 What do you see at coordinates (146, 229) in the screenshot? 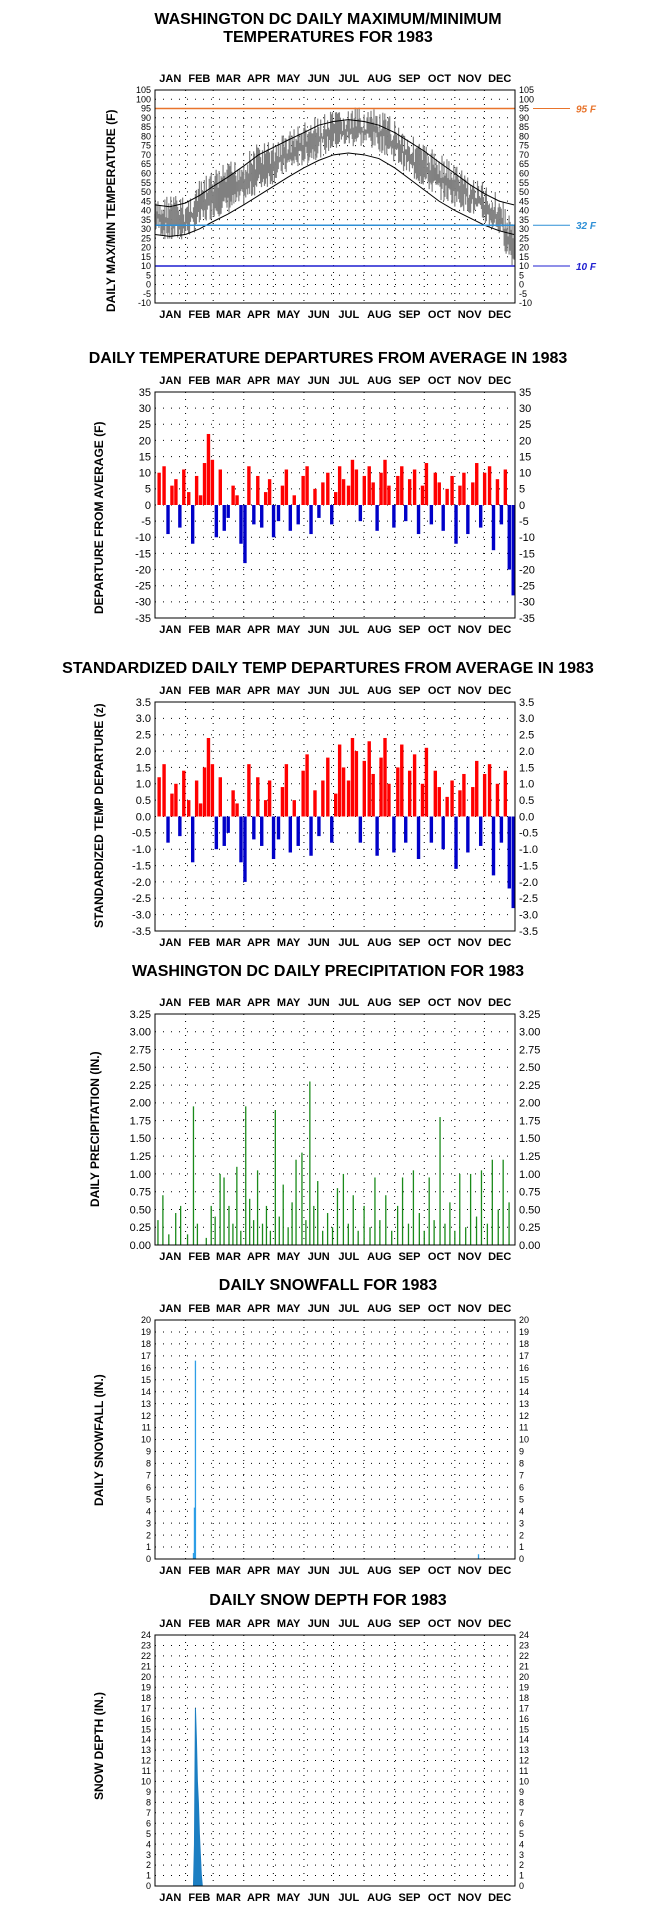
I see `y-tick-label-left: 30` at bounding box center [146, 229].